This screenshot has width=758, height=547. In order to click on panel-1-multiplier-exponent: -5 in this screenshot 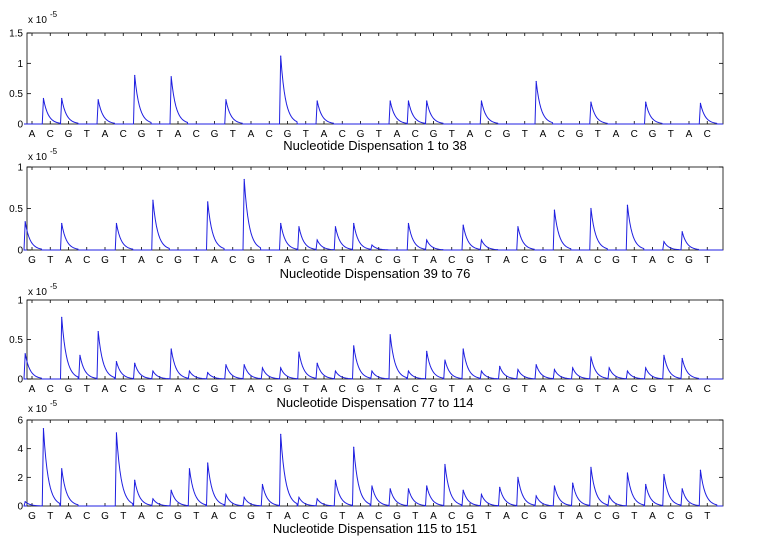, I will do `click(54, 14)`.